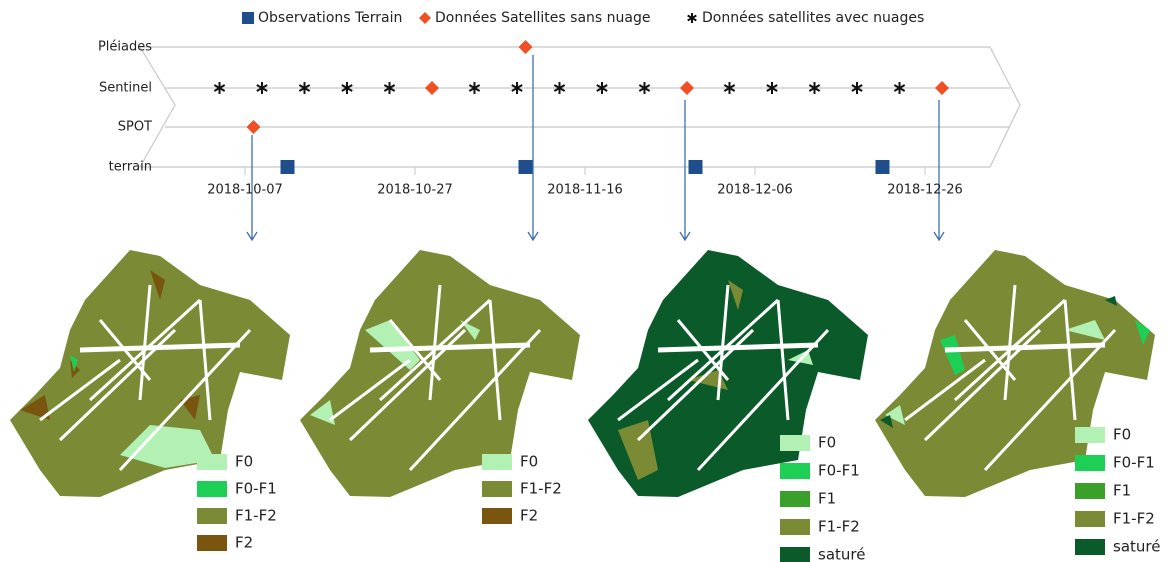 The height and width of the screenshot is (562, 1169). I want to click on row-label: terrain, so click(130, 167).